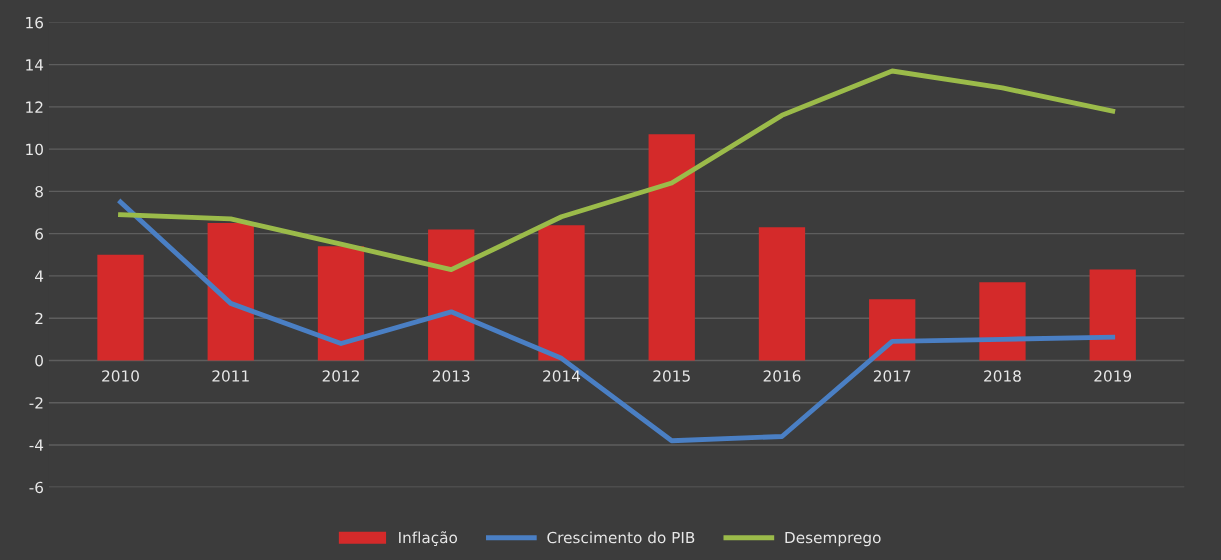 The image size is (1221, 560). I want to click on y-tick-label: -6, so click(36, 487).